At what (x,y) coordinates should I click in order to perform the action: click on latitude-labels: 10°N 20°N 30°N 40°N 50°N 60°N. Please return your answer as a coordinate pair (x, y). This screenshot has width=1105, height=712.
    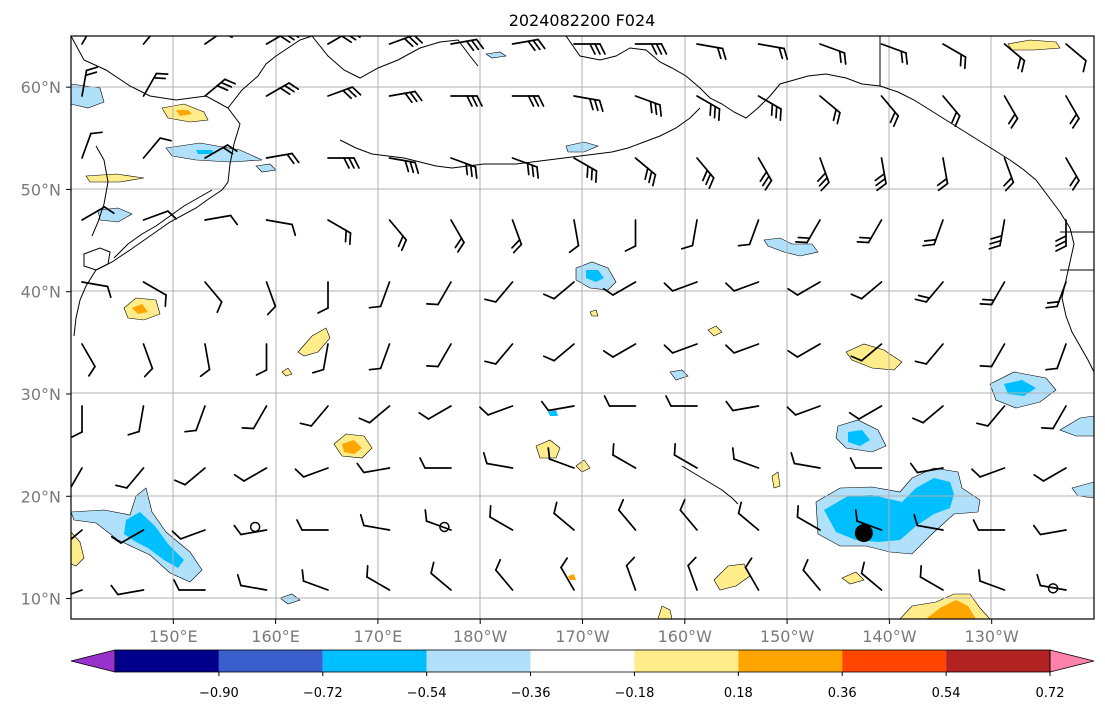
    Looking at the image, I should click on (46, 343).